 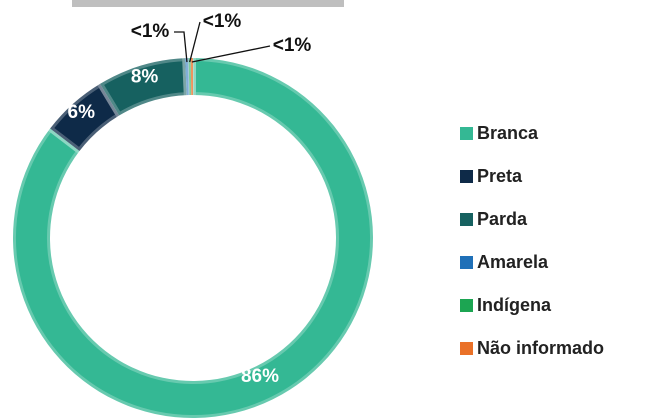 I want to click on data-label: 86%, so click(x=260, y=376).